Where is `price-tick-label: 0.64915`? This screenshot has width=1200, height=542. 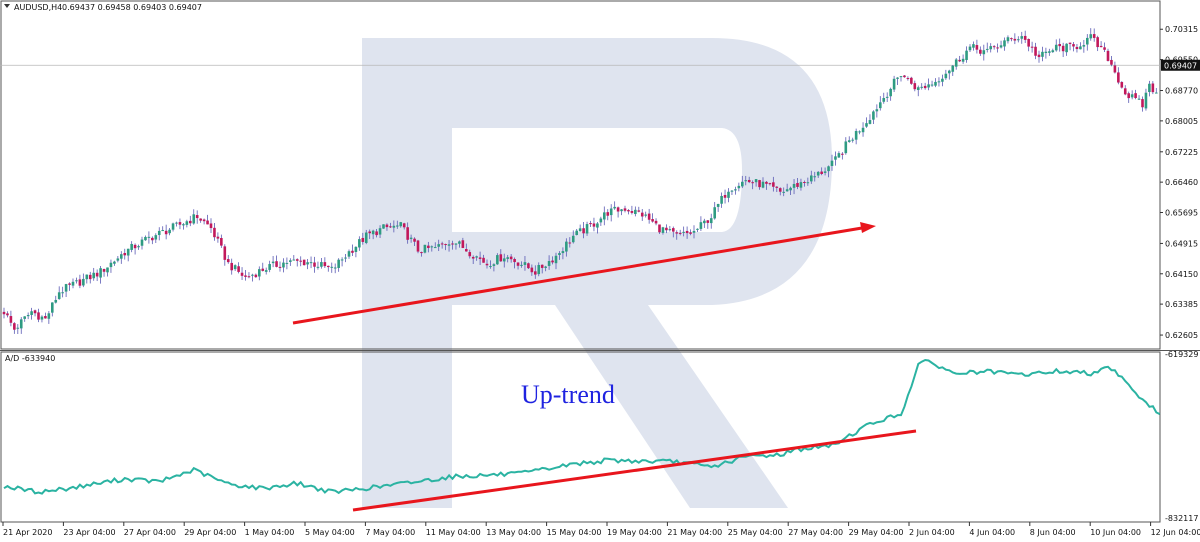 price-tick-label: 0.64915 is located at coordinates (1181, 243).